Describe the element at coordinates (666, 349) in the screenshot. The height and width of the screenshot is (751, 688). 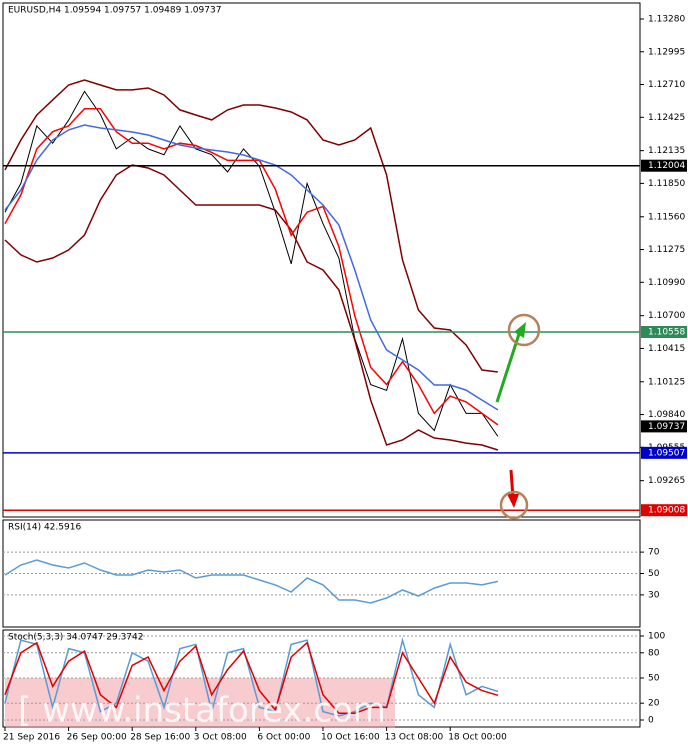
I see `y-tick-label: 1.10415` at that location.